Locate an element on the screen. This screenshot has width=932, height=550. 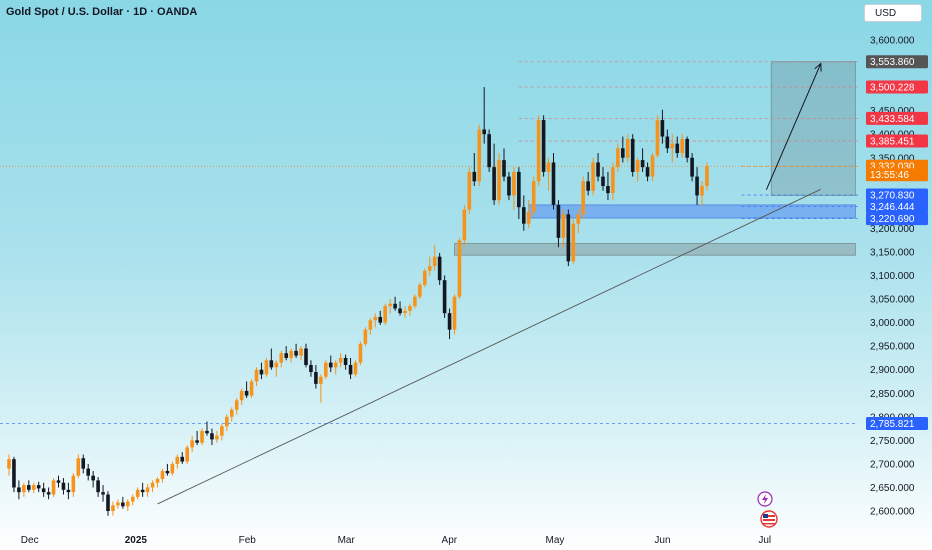
lightning-icon is located at coordinates (765, 499).